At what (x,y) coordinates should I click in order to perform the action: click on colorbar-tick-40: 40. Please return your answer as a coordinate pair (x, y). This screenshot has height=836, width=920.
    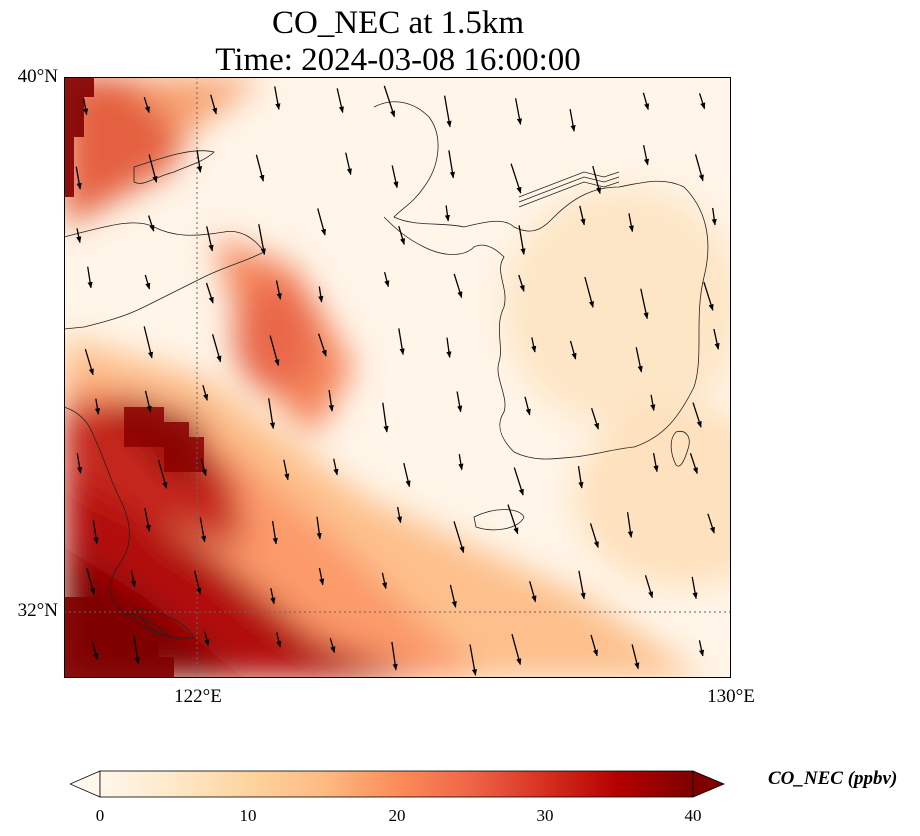
    Looking at the image, I should click on (693, 815).